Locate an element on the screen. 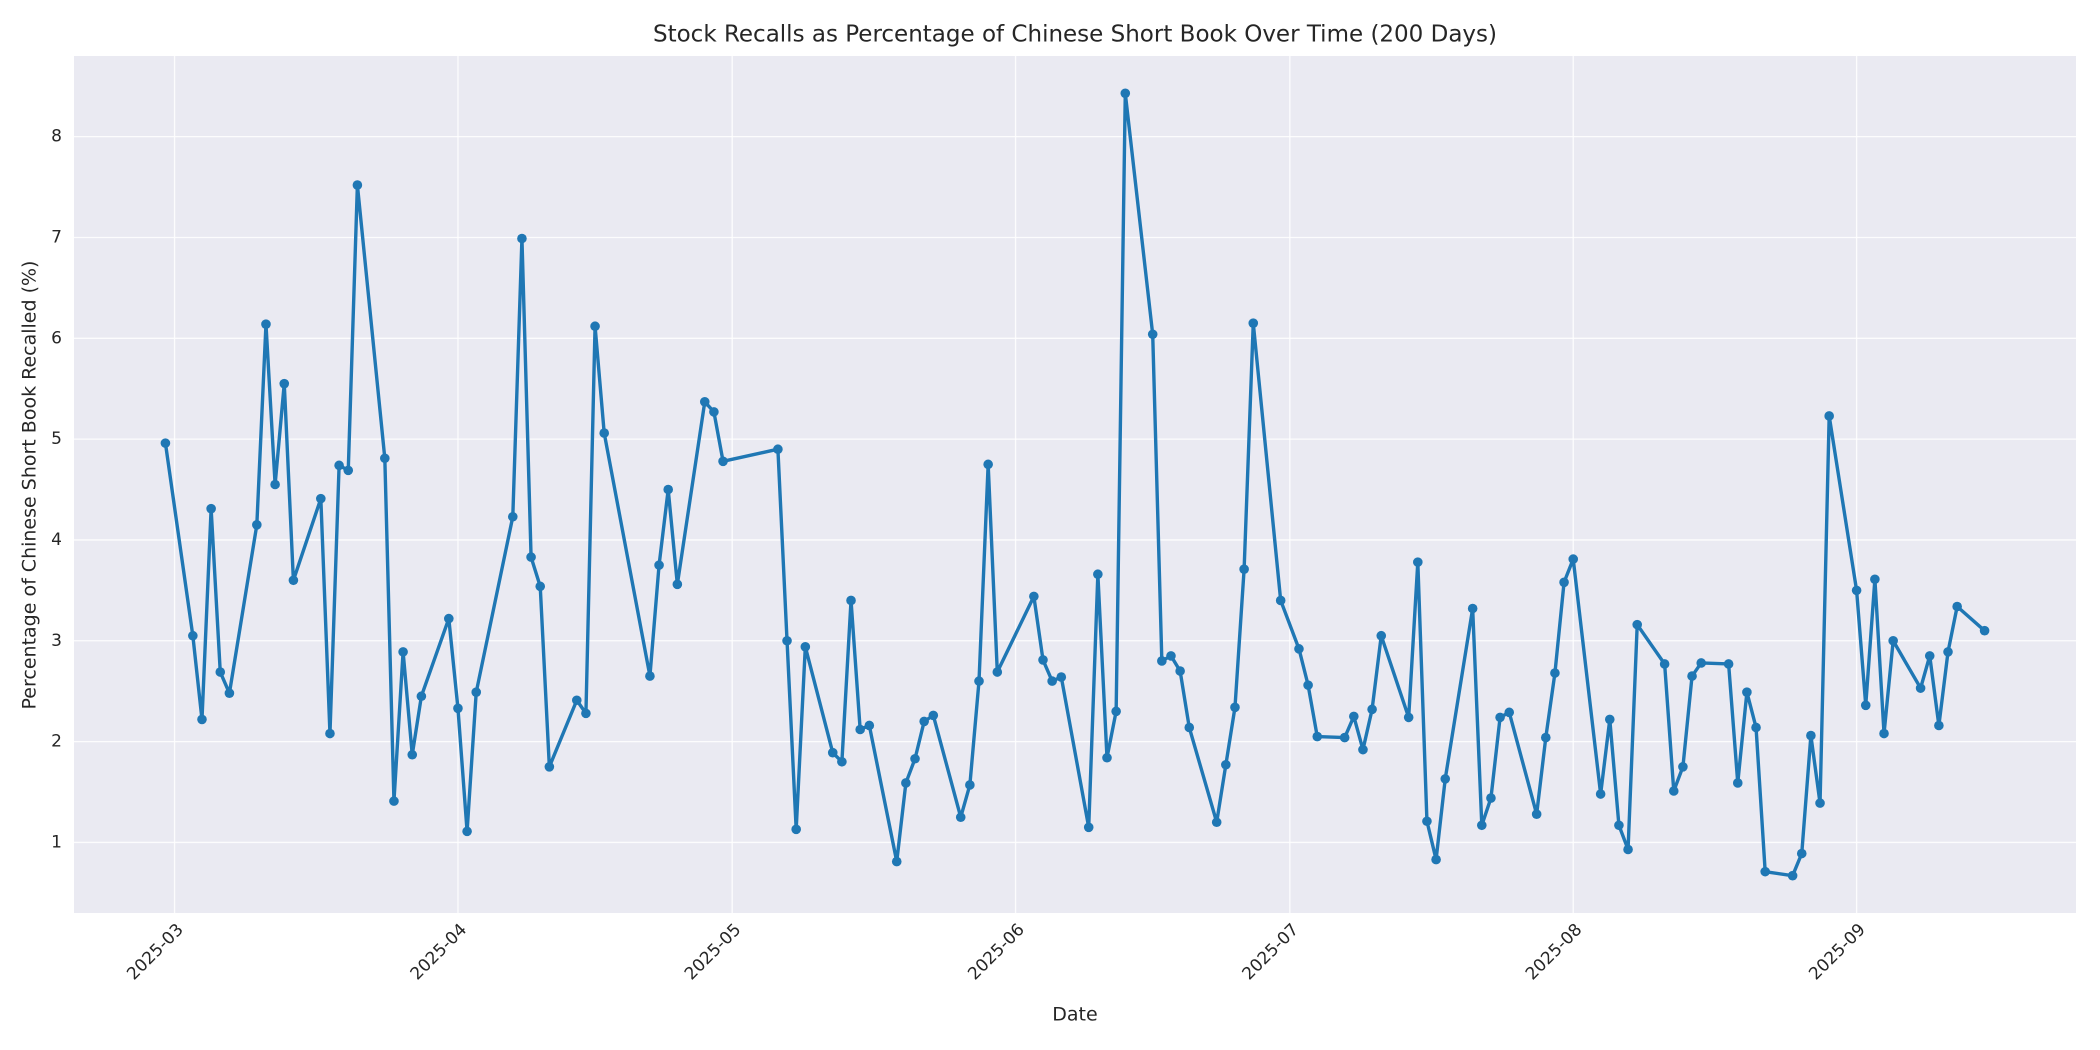 This screenshot has height=1050, width=2100. y-tick-label: 4 is located at coordinates (56, 540).